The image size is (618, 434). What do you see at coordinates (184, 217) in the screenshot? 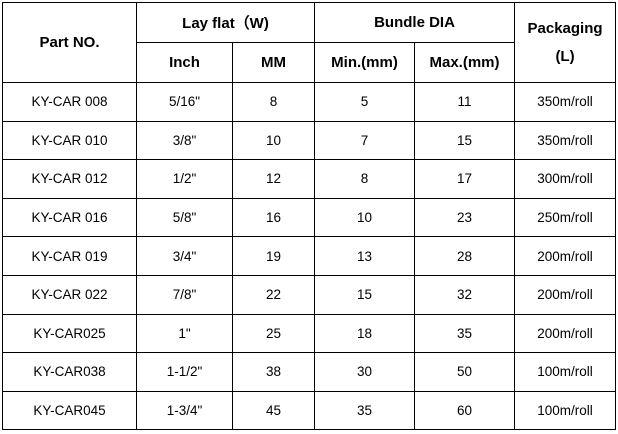
I see `cell-inch: 5/8"` at bounding box center [184, 217].